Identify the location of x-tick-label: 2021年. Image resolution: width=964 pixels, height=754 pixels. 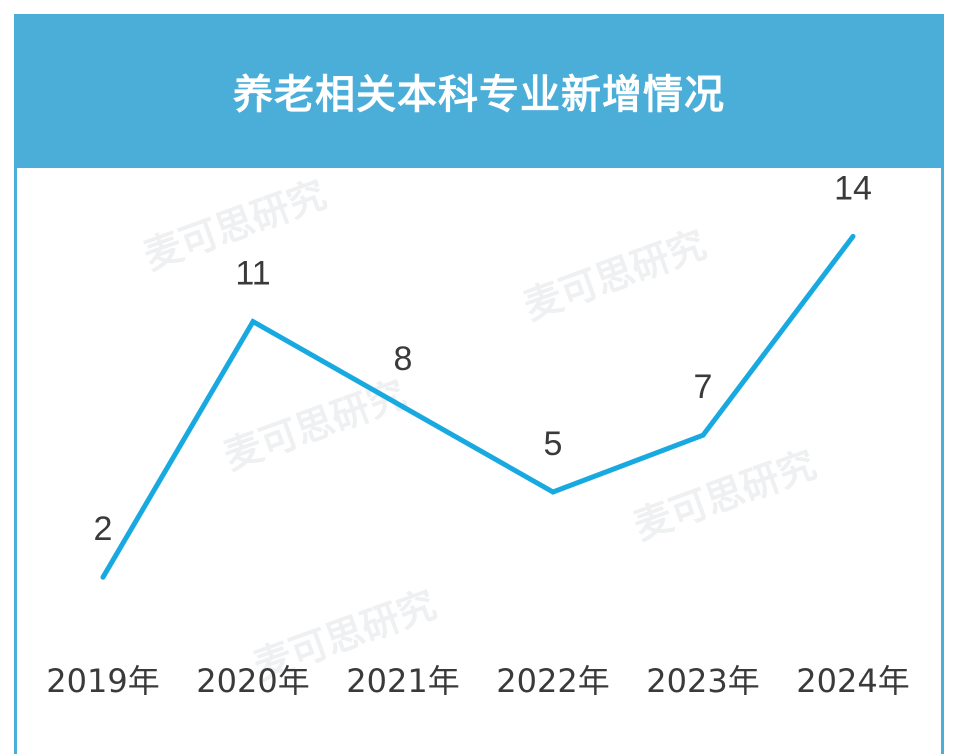
(402, 681).